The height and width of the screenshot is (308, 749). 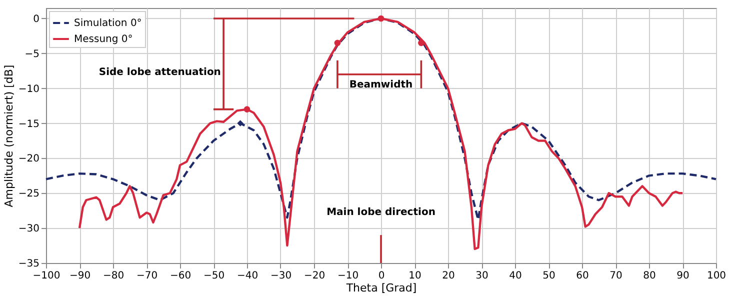 What do you see at coordinates (29, 194) in the screenshot?
I see `y-tick-label: −25` at bounding box center [29, 194].